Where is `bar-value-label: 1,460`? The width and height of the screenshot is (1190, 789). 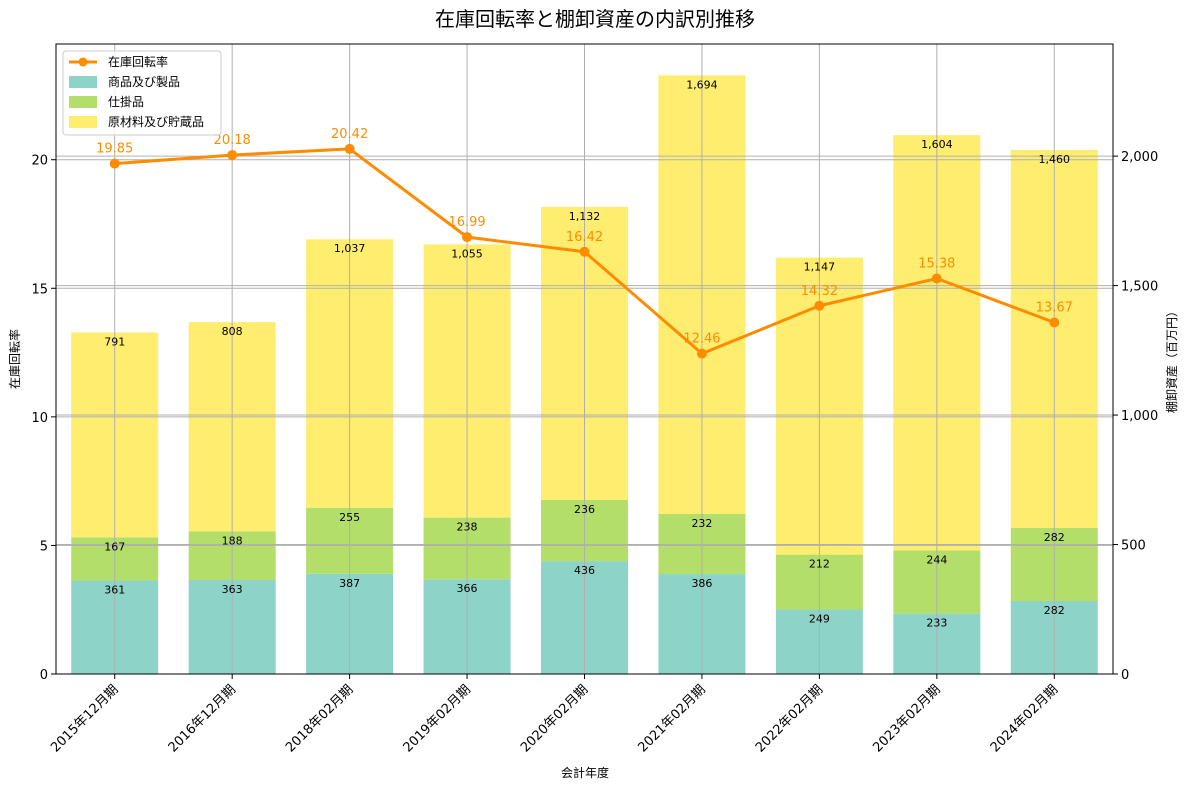 bar-value-label: 1,460 is located at coordinates (1055, 159).